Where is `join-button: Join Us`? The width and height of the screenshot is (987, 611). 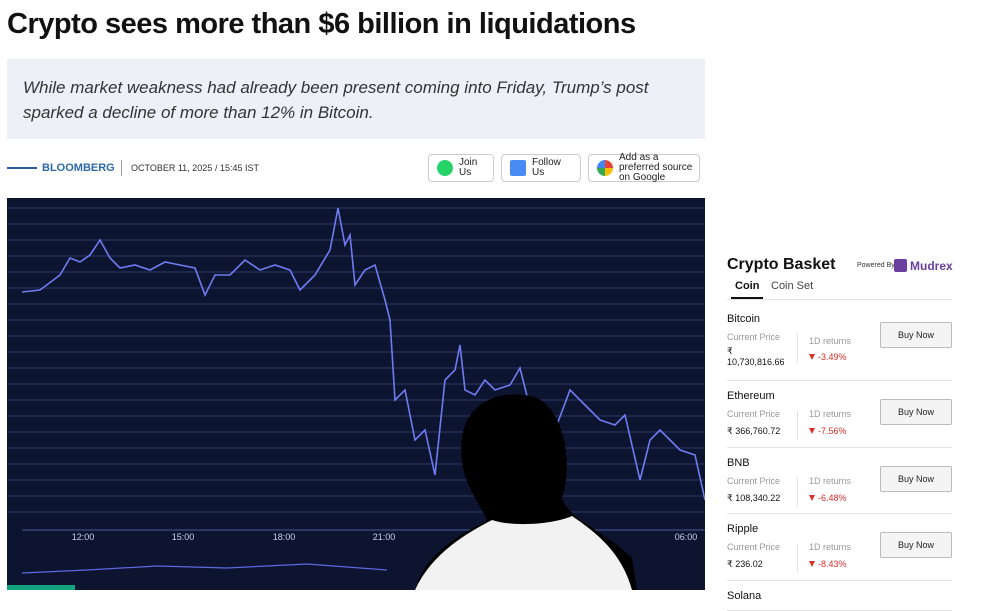
join-button: Join Us is located at coordinates (461, 168).